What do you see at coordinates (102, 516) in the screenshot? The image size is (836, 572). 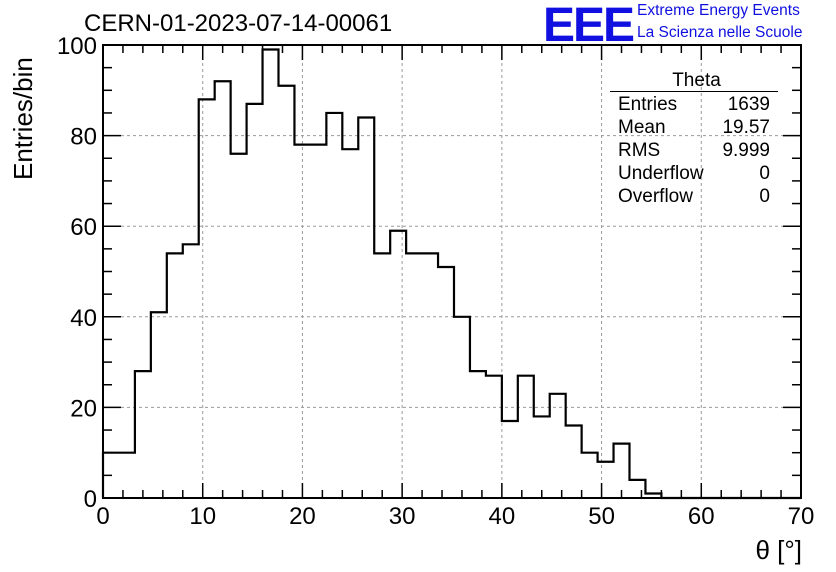 I see `x-tick-label: 0` at bounding box center [102, 516].